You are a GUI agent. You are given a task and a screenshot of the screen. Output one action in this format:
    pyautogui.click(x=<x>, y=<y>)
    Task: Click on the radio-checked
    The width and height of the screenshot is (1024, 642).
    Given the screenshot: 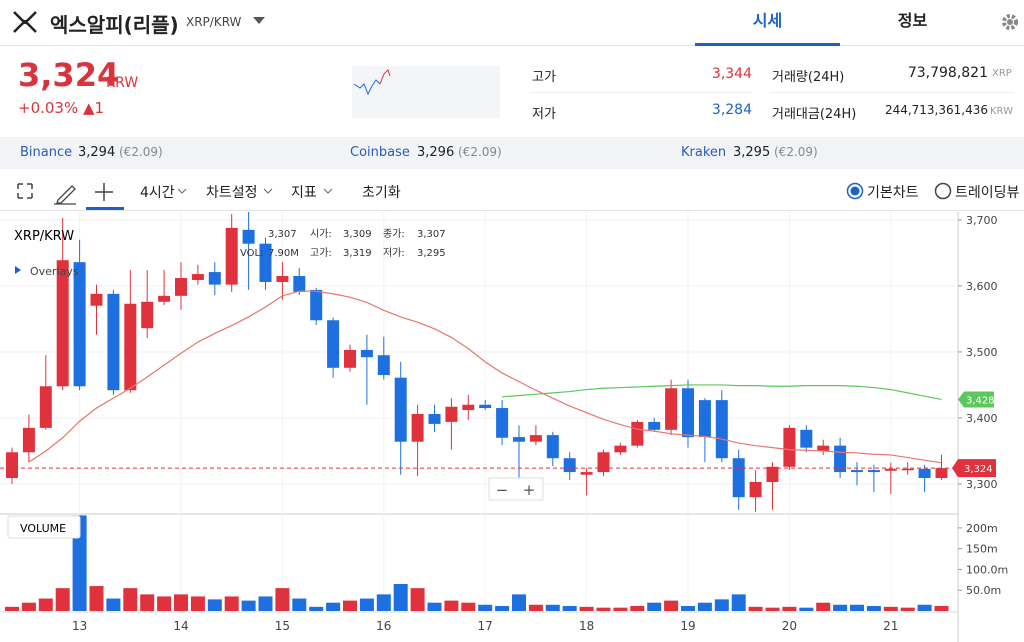 What is the action you would take?
    pyautogui.click(x=855, y=191)
    